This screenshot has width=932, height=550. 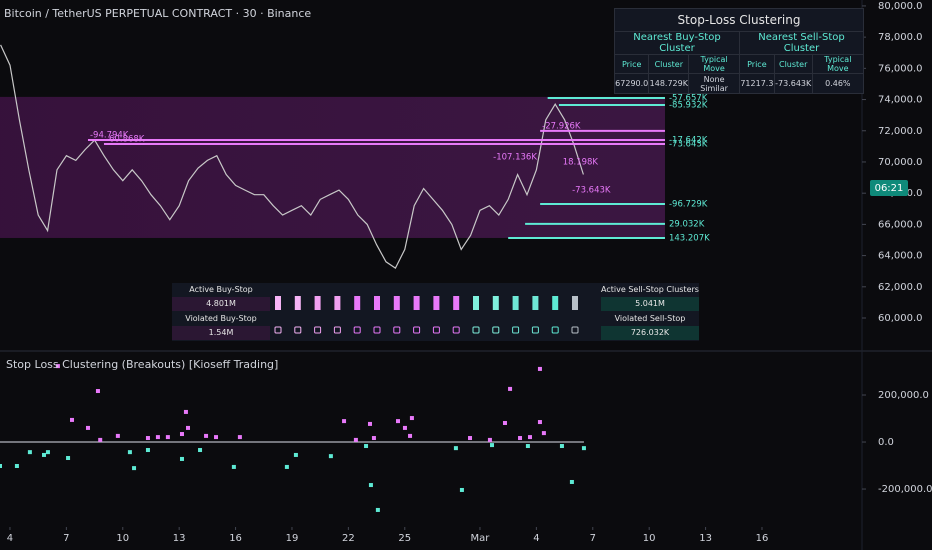 I want to click on level-label: -85.932K, so click(x=688, y=106).